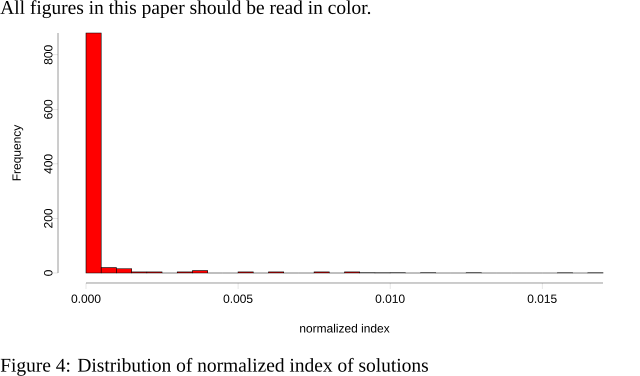 The image size is (640, 376). Describe the element at coordinates (48, 273) in the screenshot. I see `y-tick-label: 0` at that location.